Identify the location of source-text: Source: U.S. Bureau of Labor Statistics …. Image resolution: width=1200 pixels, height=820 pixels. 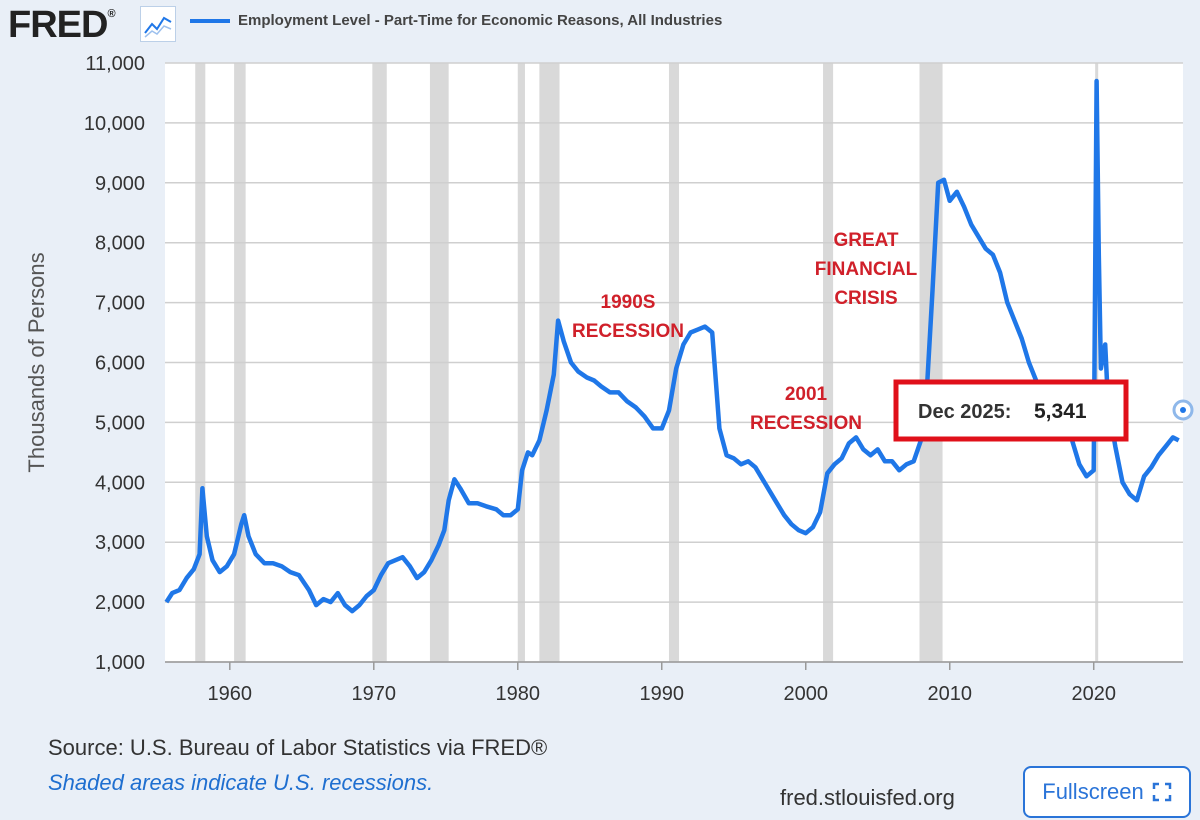
(298, 747).